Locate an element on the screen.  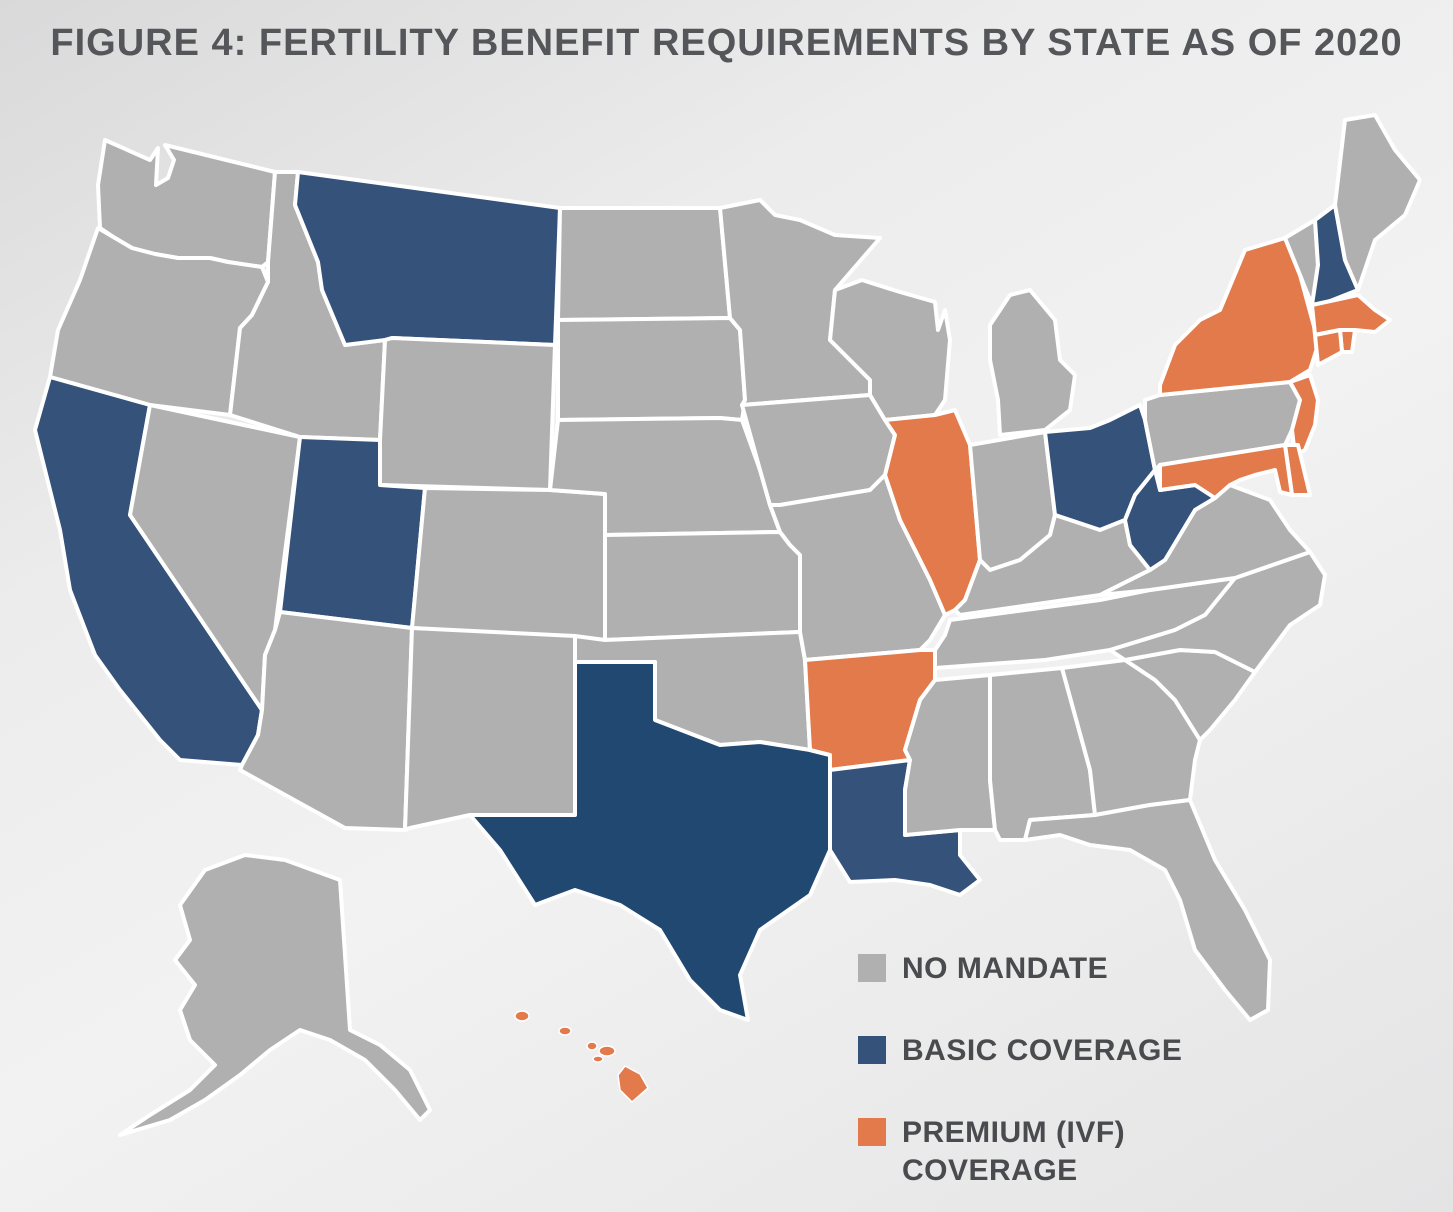
state-co is located at coordinates (508, 564).